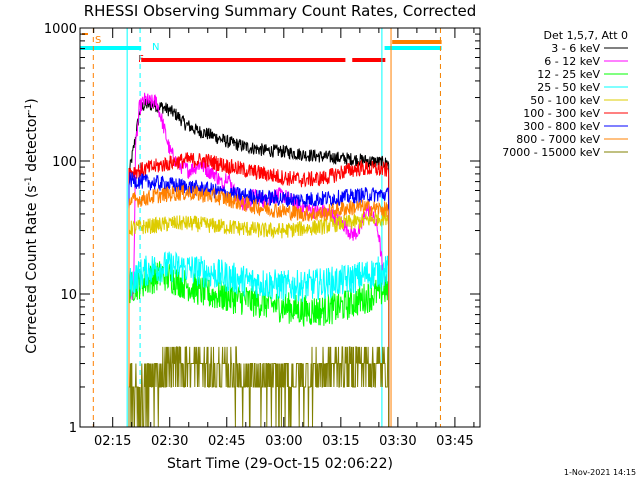 The image size is (640, 480). What do you see at coordinates (565, 100) in the screenshot?
I see `legend-label: 50 - 100 keV` at bounding box center [565, 100].